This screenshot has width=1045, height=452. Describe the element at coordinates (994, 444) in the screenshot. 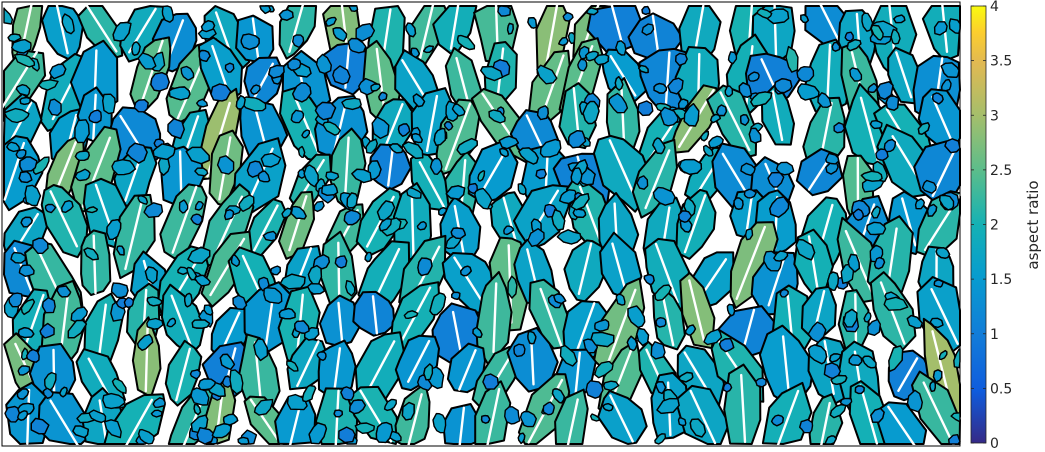

I see `colorbar-tick-label: 0` at that location.